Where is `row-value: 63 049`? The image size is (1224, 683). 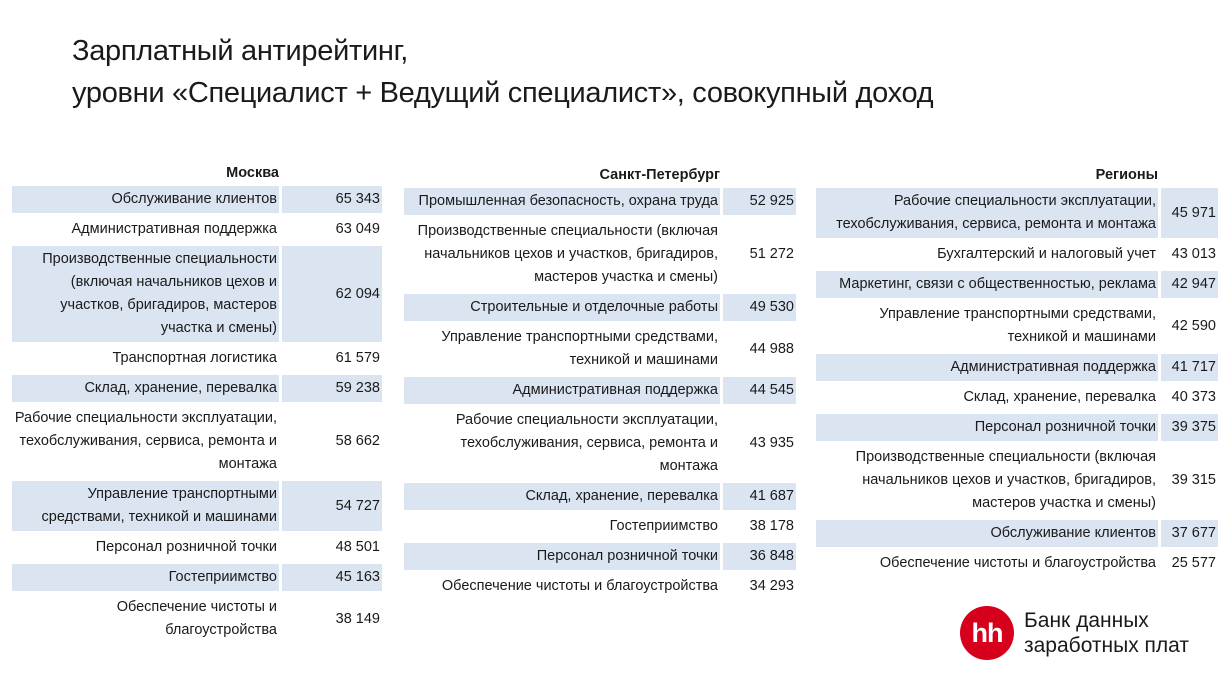 row-value: 63 049 is located at coordinates (357, 229).